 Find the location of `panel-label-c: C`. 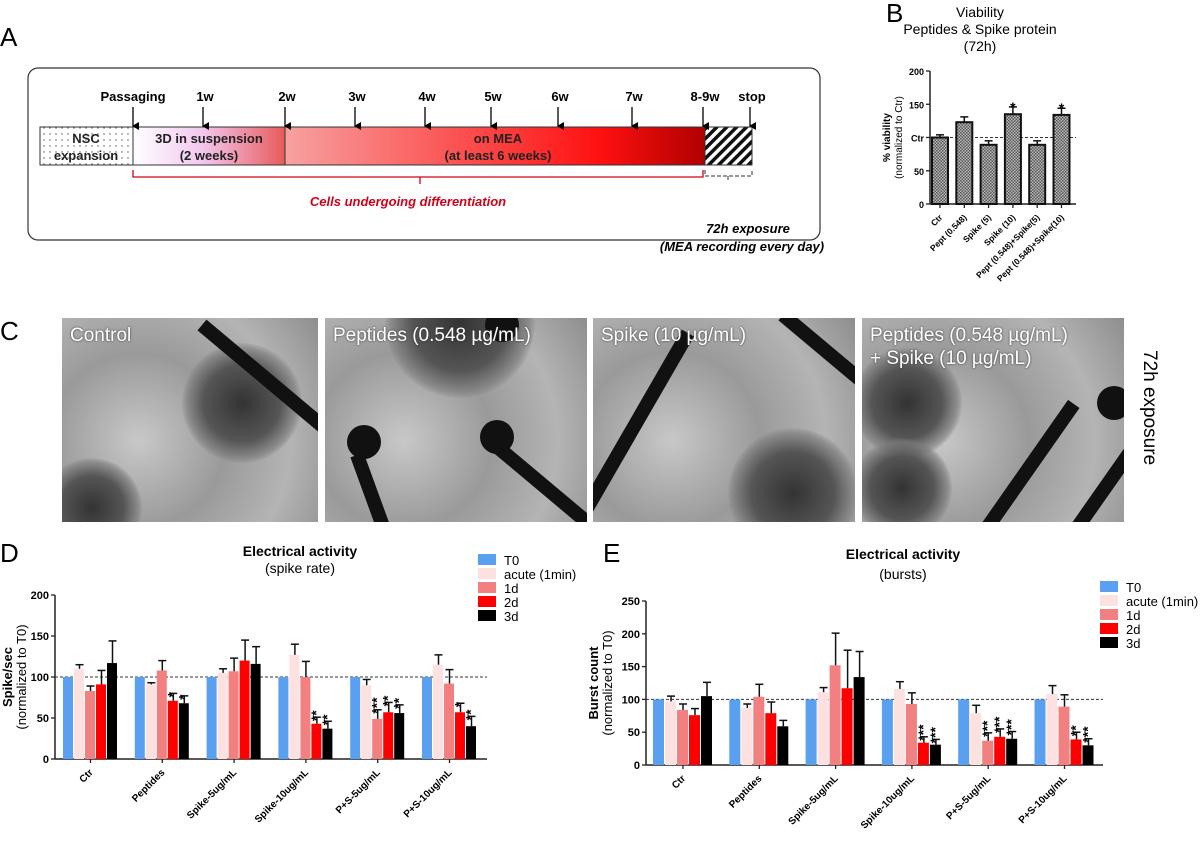

panel-label-c: C is located at coordinates (9, 331).